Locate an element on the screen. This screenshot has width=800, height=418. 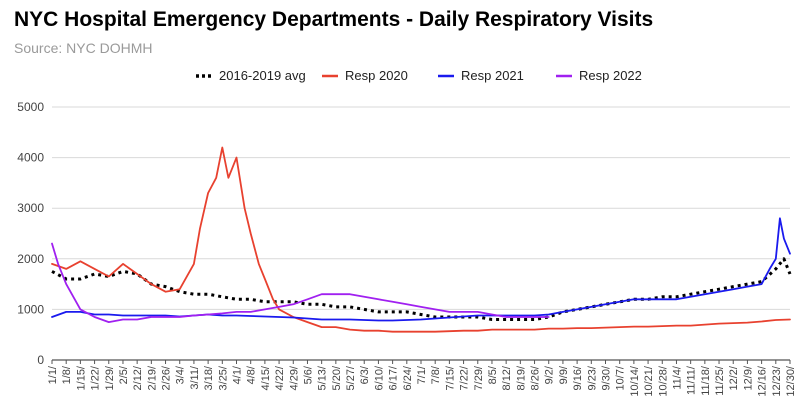
x-tick-label: 4/15/ is located at coordinates (266, 377).